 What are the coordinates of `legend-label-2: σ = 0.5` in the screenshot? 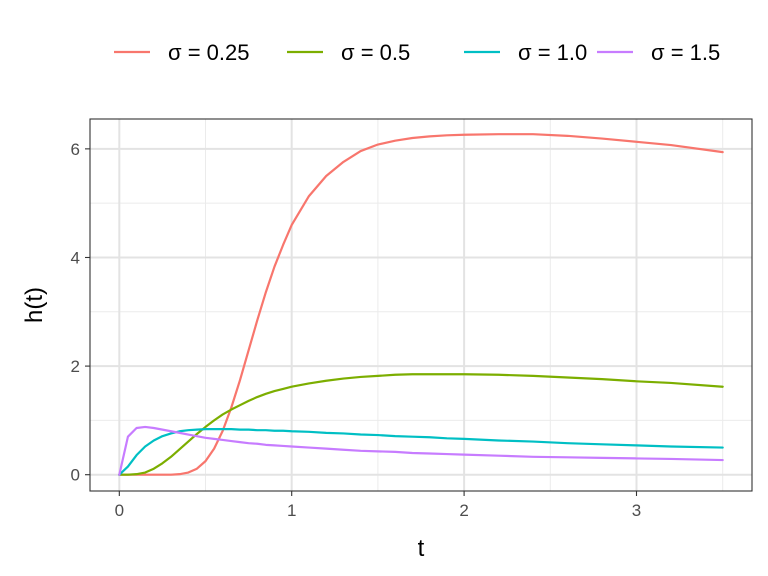 It's located at (375, 52).